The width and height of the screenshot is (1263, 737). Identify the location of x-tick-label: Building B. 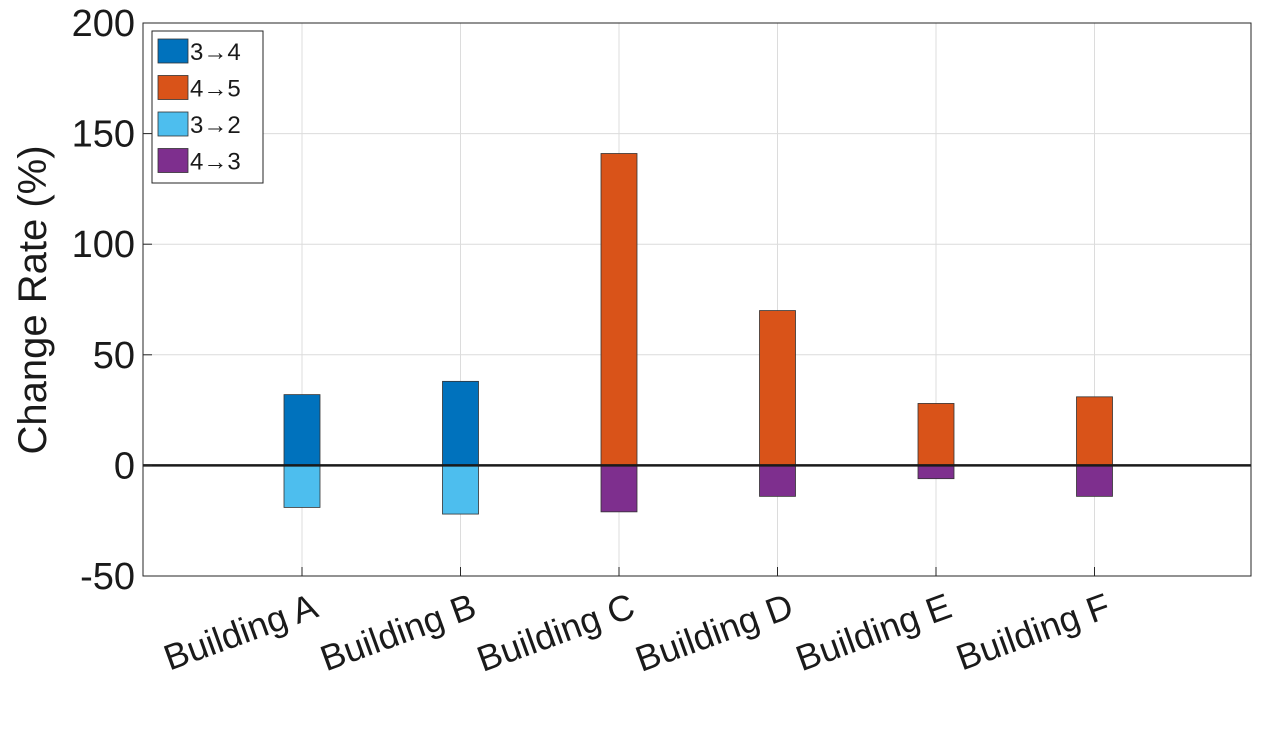
(398, 632).